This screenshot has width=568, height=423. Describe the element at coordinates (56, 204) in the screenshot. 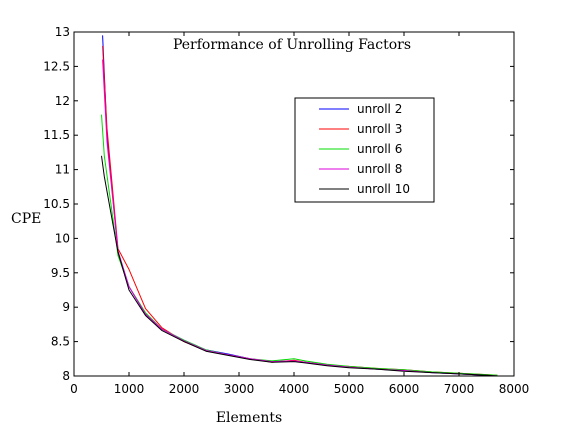

I see `y-tick-label: 10.5` at that location.